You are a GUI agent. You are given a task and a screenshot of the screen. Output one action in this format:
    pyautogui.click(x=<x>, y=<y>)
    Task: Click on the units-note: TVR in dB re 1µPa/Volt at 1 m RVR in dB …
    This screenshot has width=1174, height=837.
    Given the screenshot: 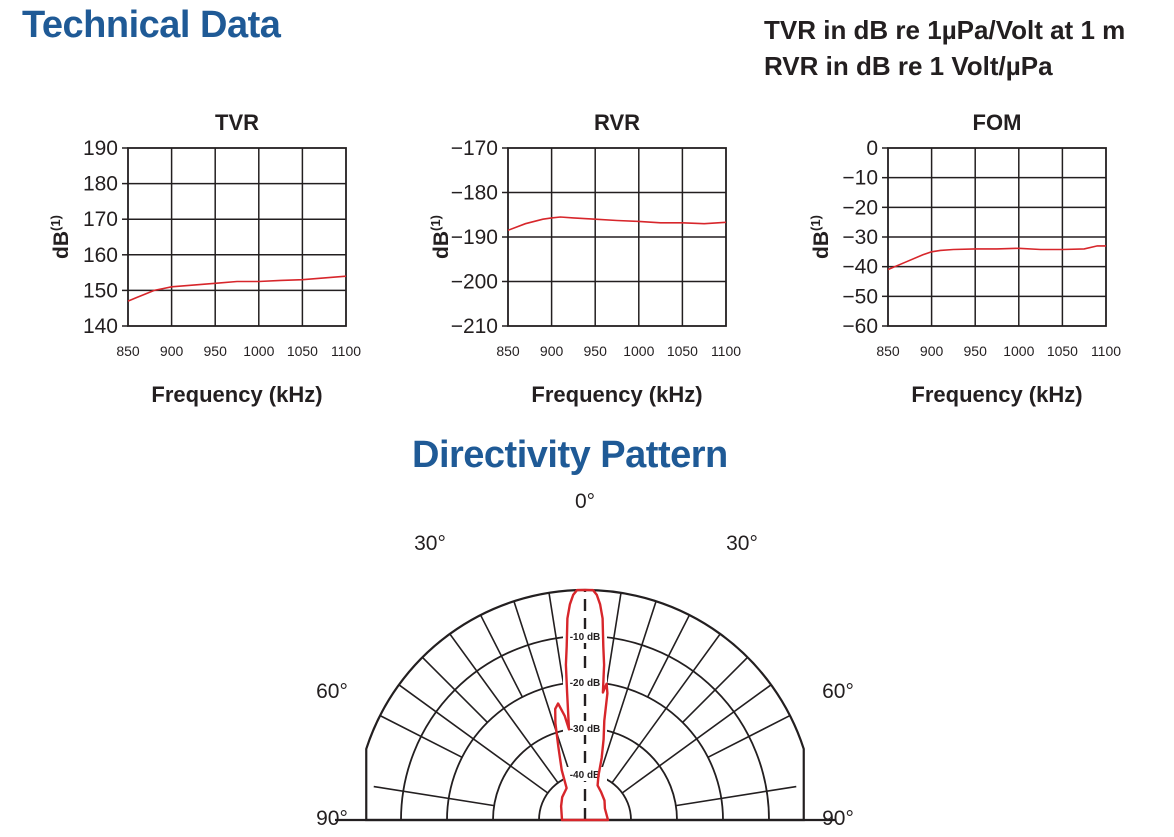 What is the action you would take?
    pyautogui.click(x=944, y=48)
    